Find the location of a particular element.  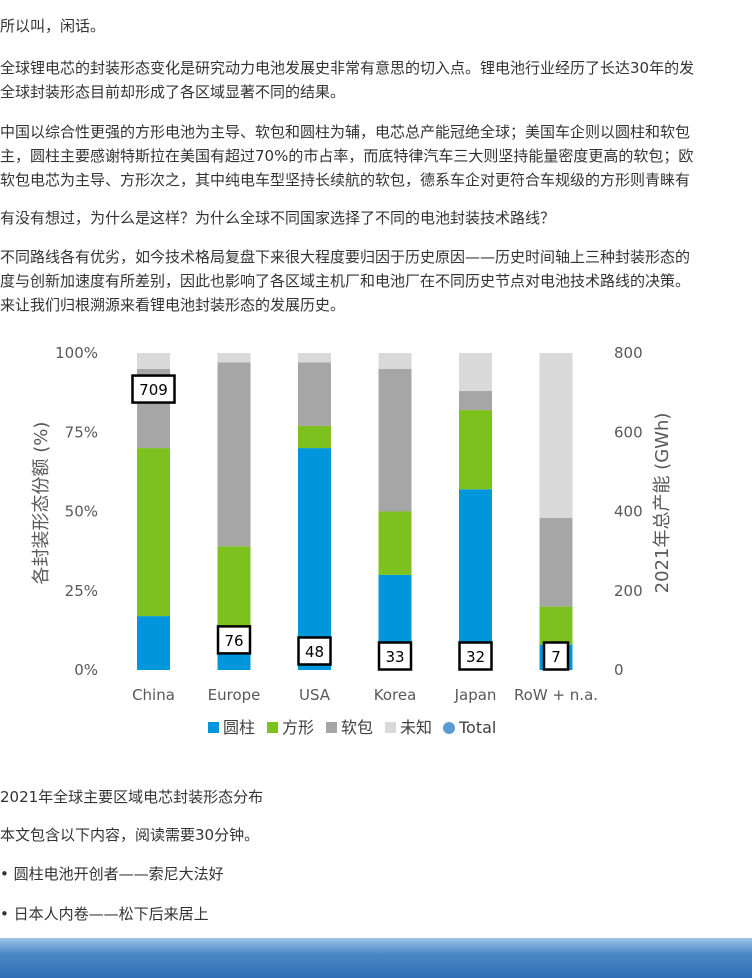

y-axis-title: 各封装形态份额 (%) is located at coordinates (41, 503).